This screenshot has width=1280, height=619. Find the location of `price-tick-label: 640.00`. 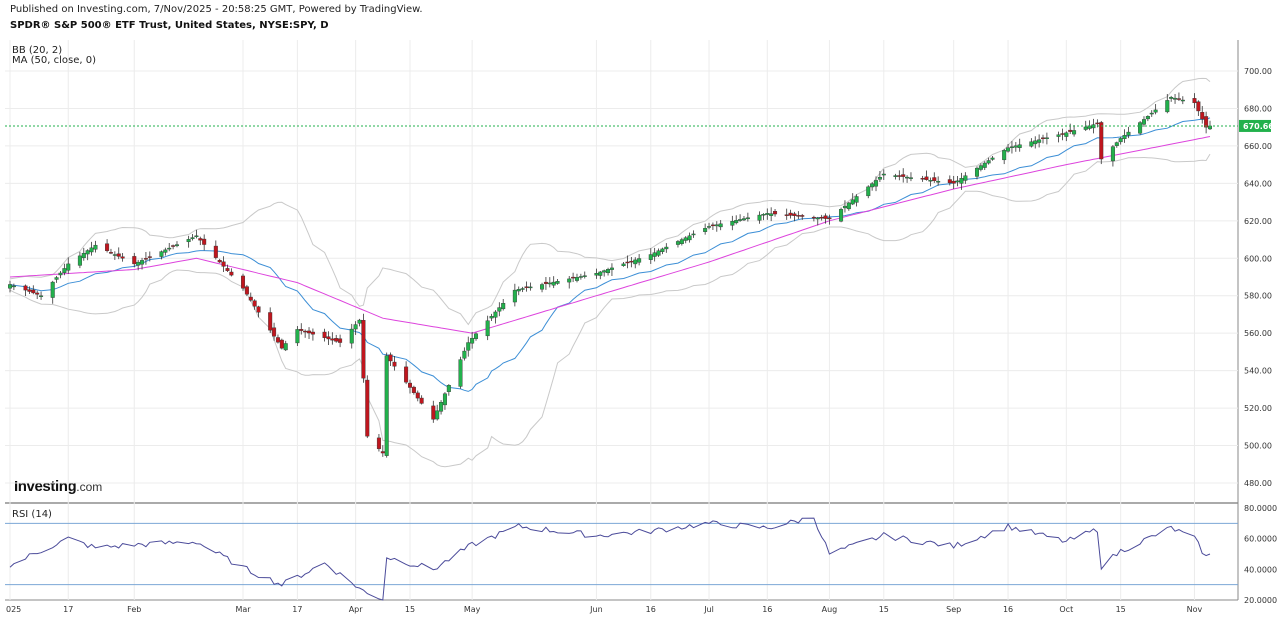

price-tick-label: 640.00 is located at coordinates (1258, 183).